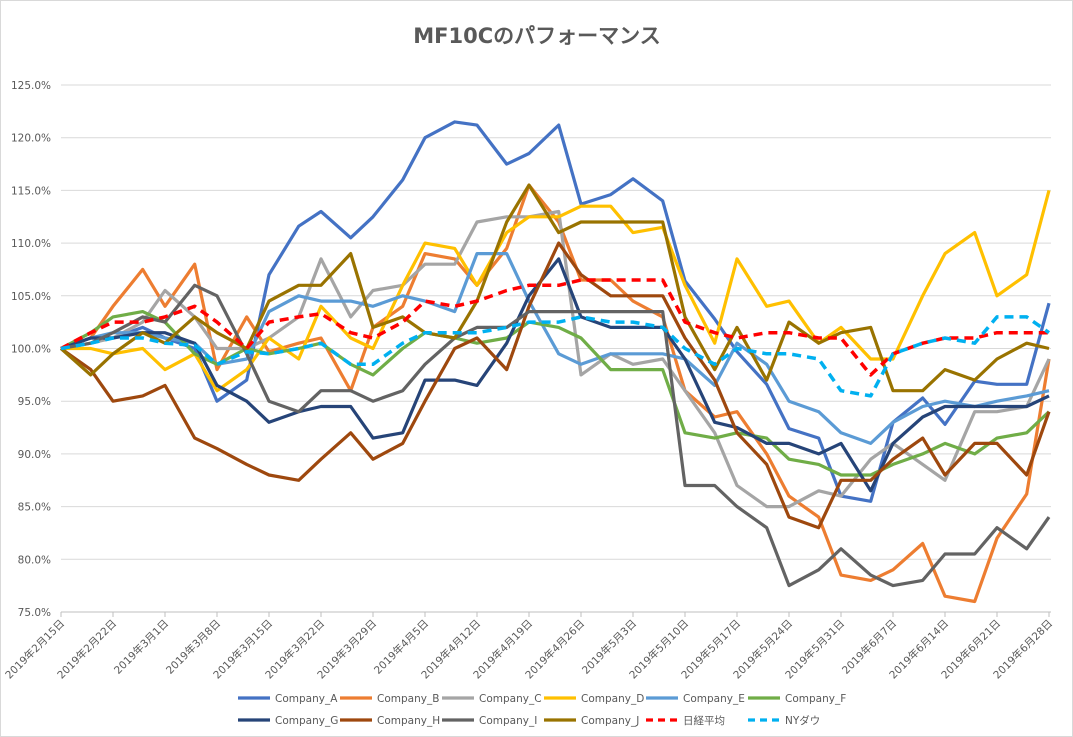 Image resolution: width=1073 pixels, height=737 pixels. I want to click on y-tick-label: 85.0%, so click(34, 508).